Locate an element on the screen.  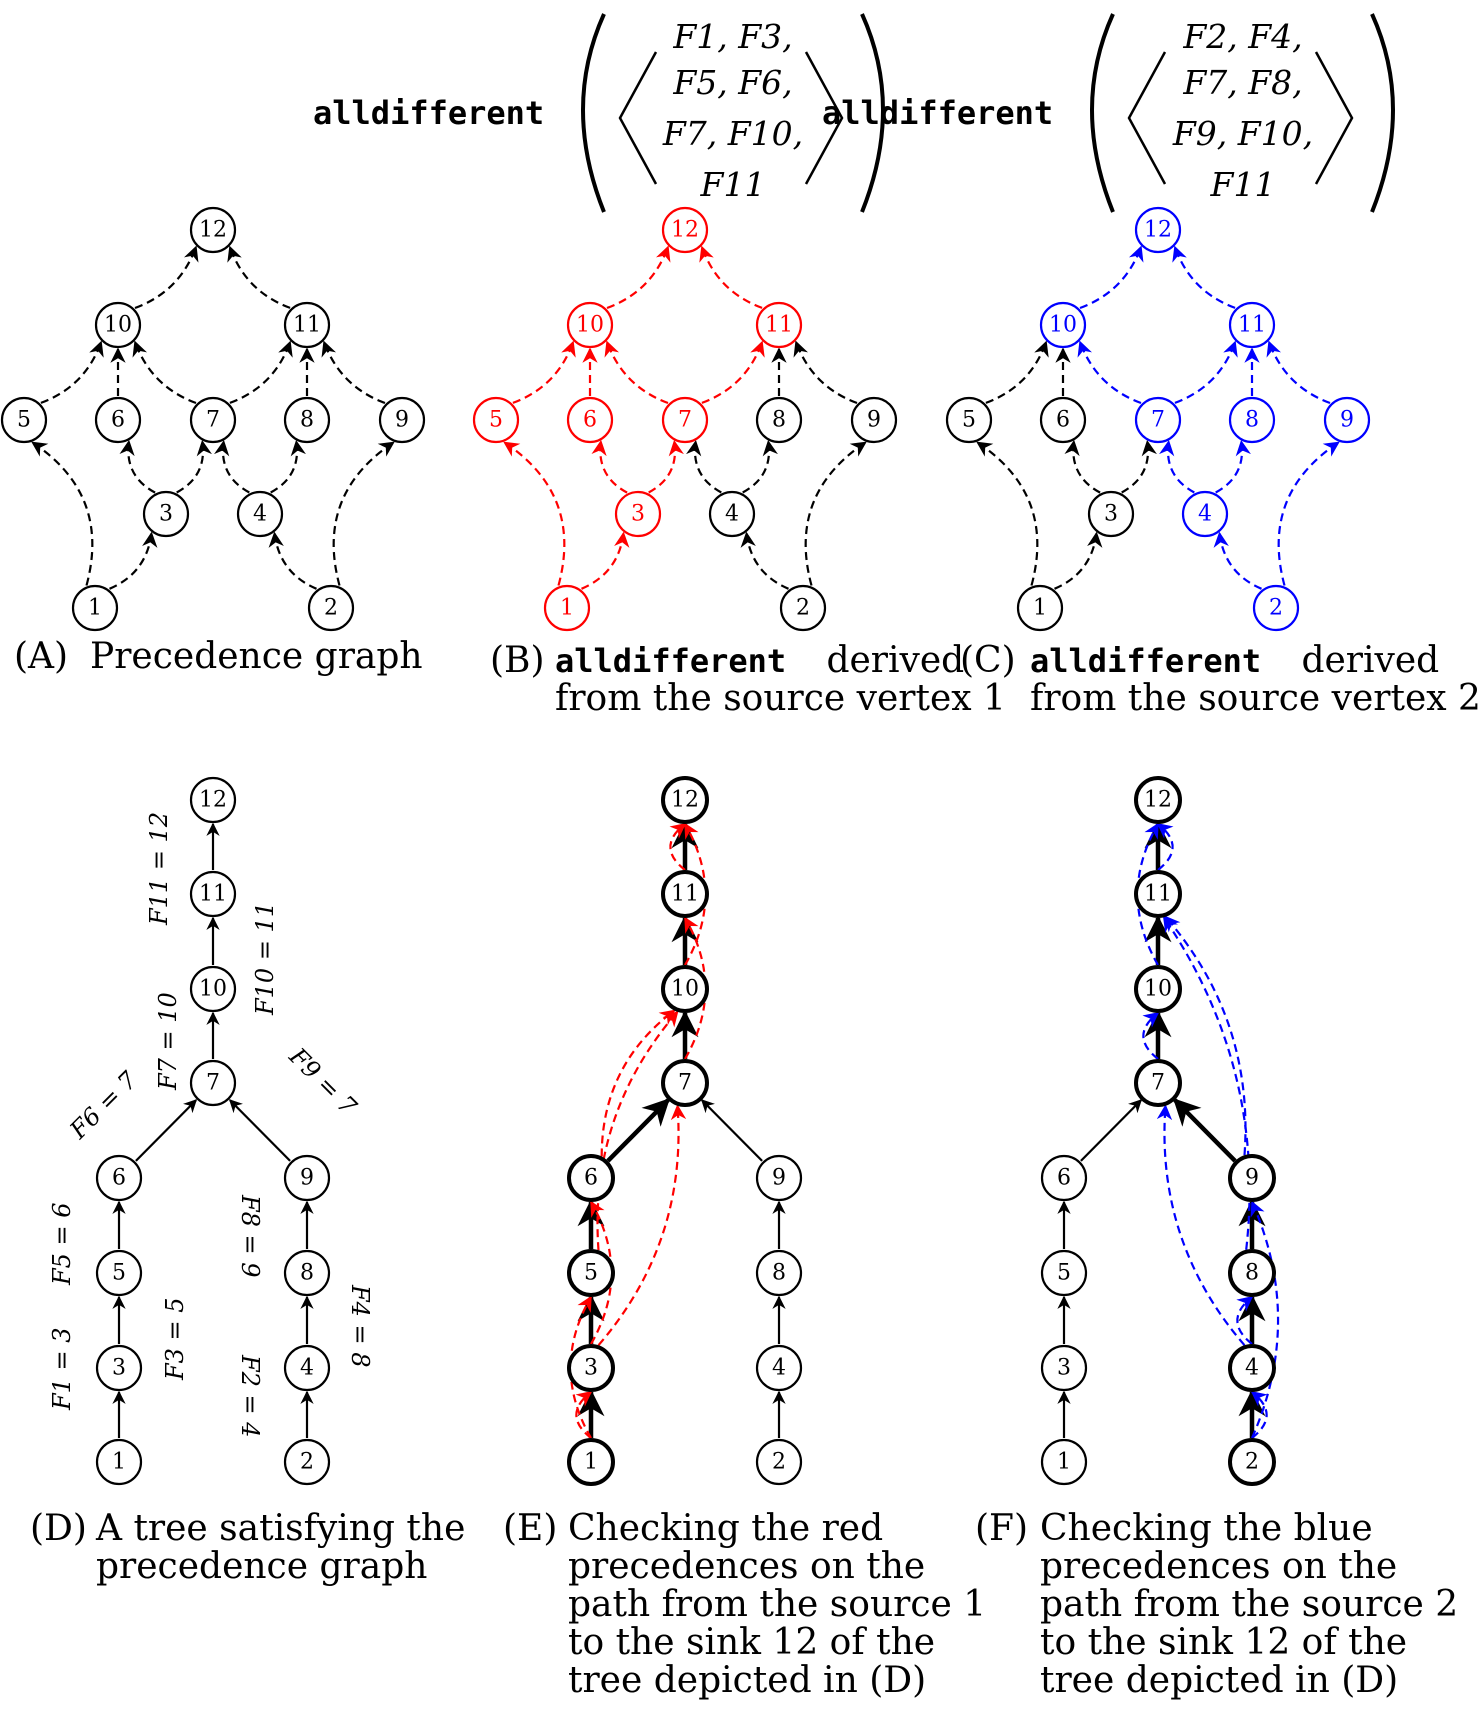
constraint-2-row-2: F7, F8, is located at coordinates (1242, 82).